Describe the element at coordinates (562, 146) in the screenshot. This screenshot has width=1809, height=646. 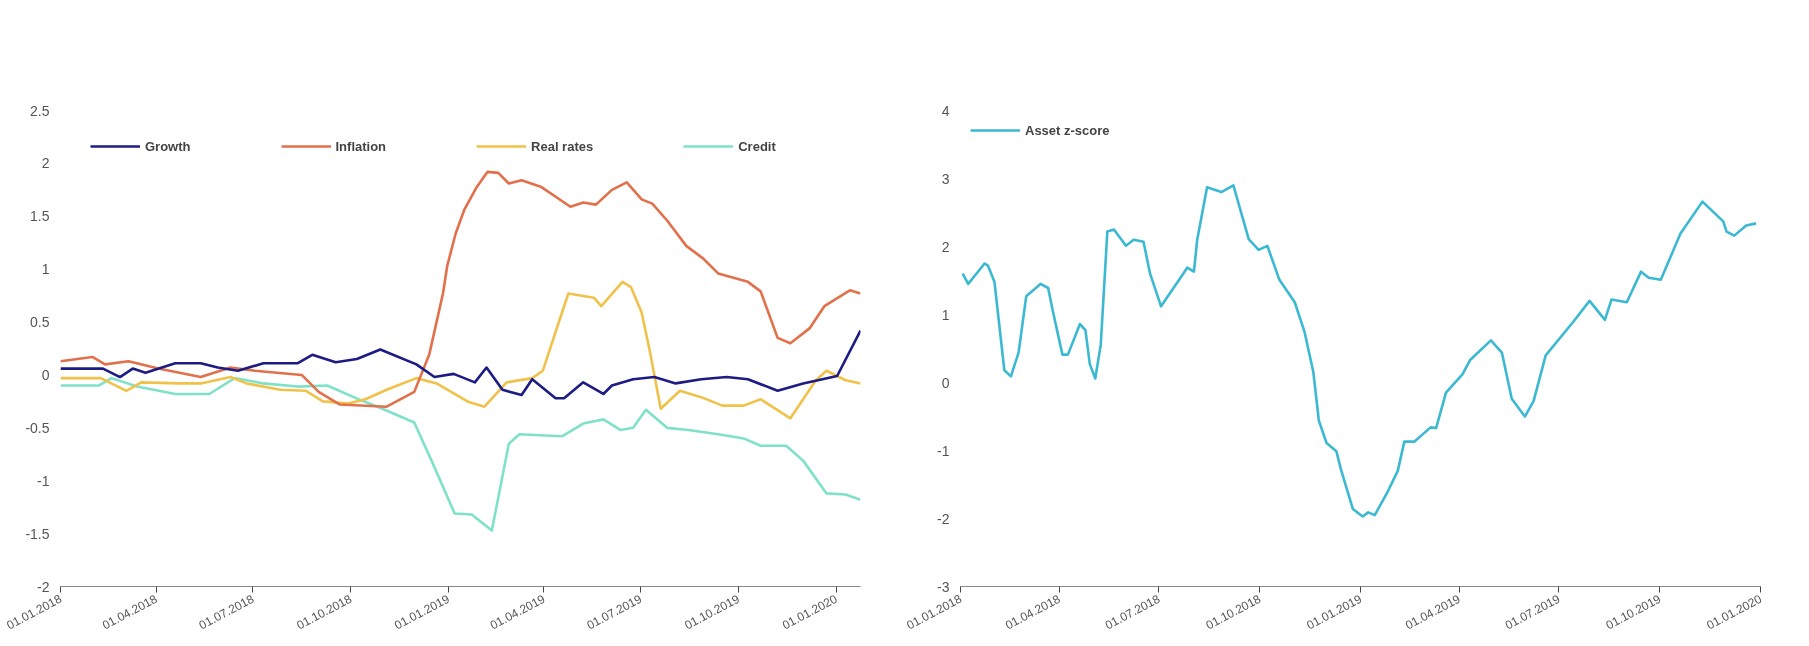
I see `legend-label: Real rates` at that location.